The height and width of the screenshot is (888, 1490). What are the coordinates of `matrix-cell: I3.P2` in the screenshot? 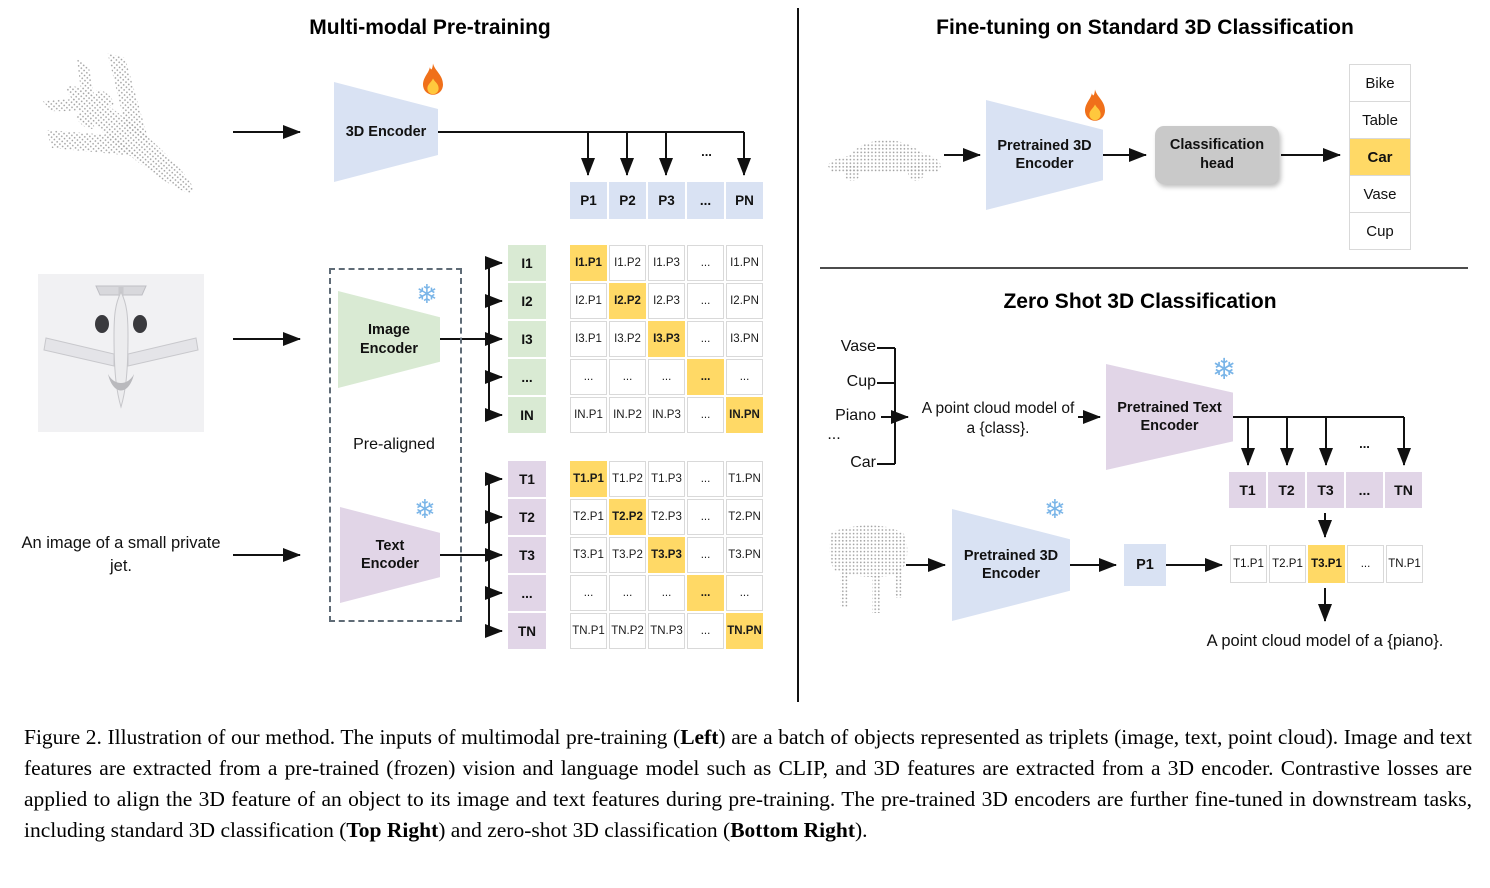 It's located at (627, 339).